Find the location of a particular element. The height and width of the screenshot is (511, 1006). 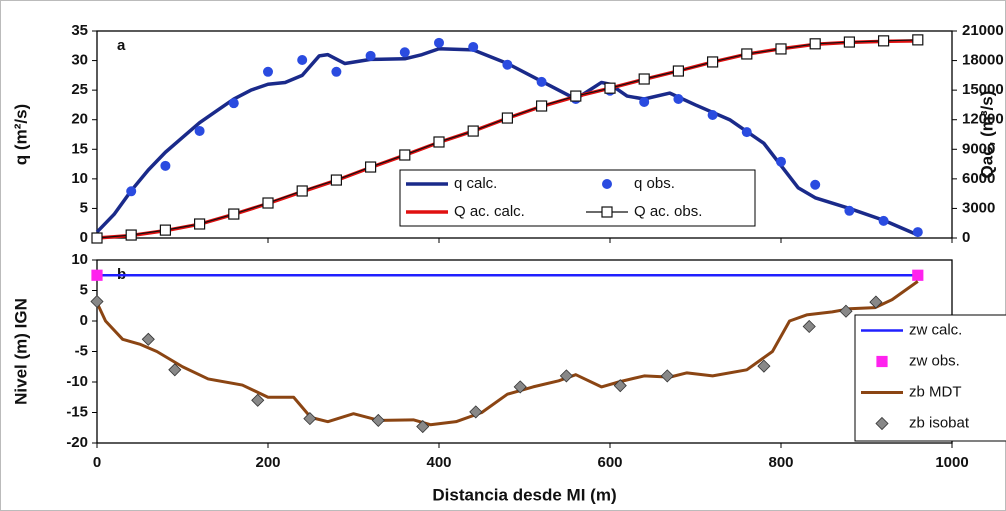

y-axis-title: q (m²/s) is located at coordinates (20, 134).